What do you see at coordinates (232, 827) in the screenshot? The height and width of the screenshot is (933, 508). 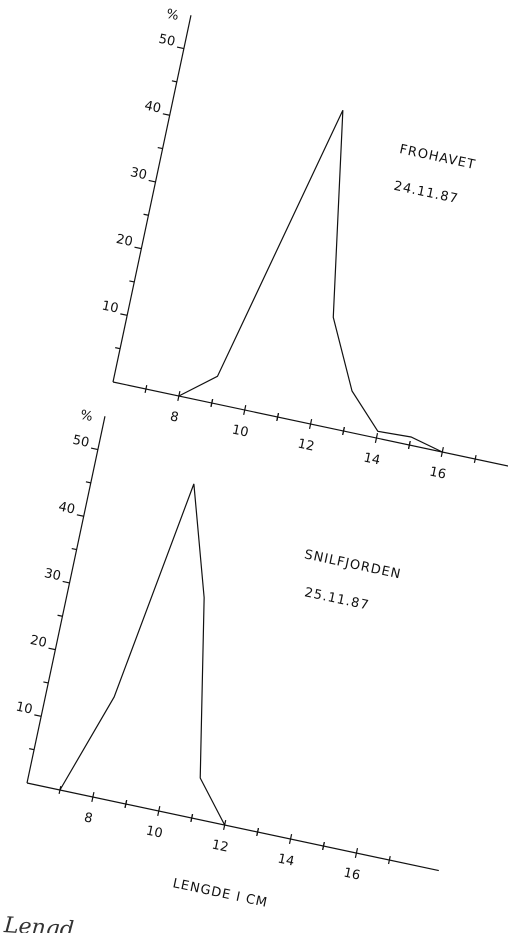 I see `x-axis` at bounding box center [232, 827].